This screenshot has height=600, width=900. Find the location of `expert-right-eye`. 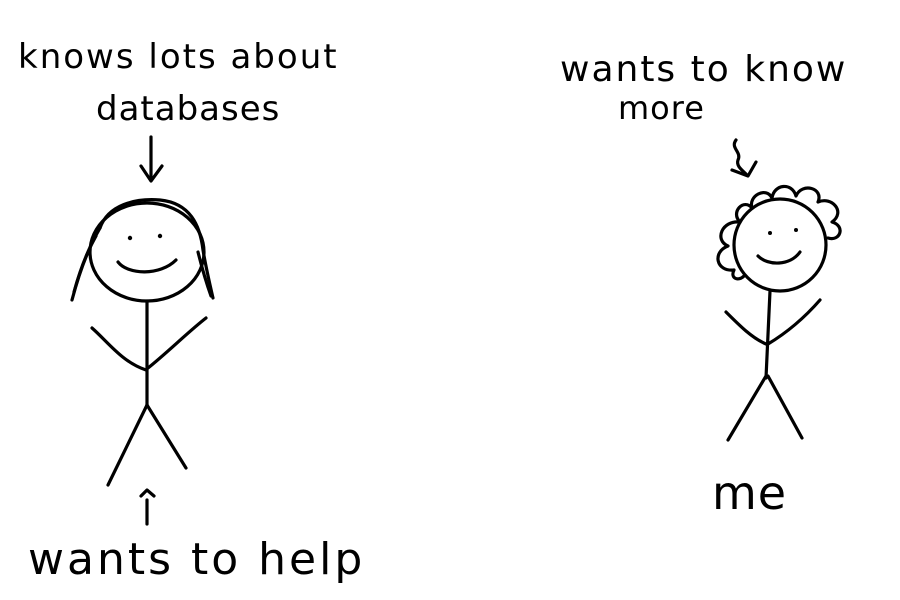

expert-right-eye is located at coordinates (160, 236).